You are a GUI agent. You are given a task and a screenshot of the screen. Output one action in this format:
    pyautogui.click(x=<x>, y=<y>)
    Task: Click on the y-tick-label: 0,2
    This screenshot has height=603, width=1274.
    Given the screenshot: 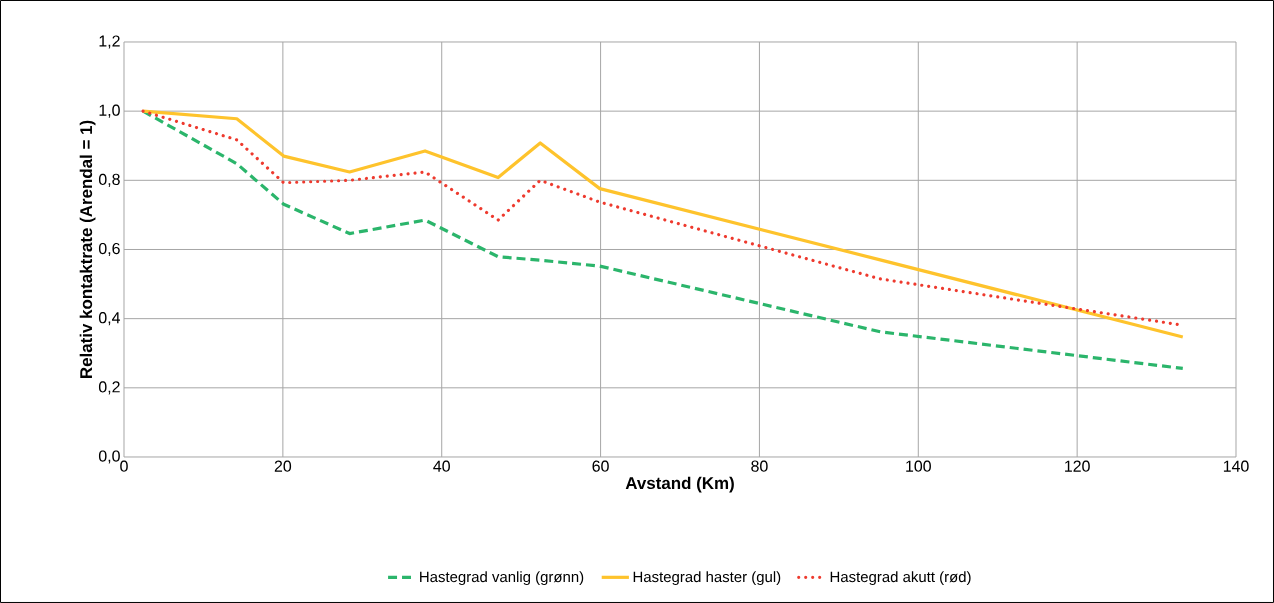 What is the action you would take?
    pyautogui.click(x=109, y=388)
    